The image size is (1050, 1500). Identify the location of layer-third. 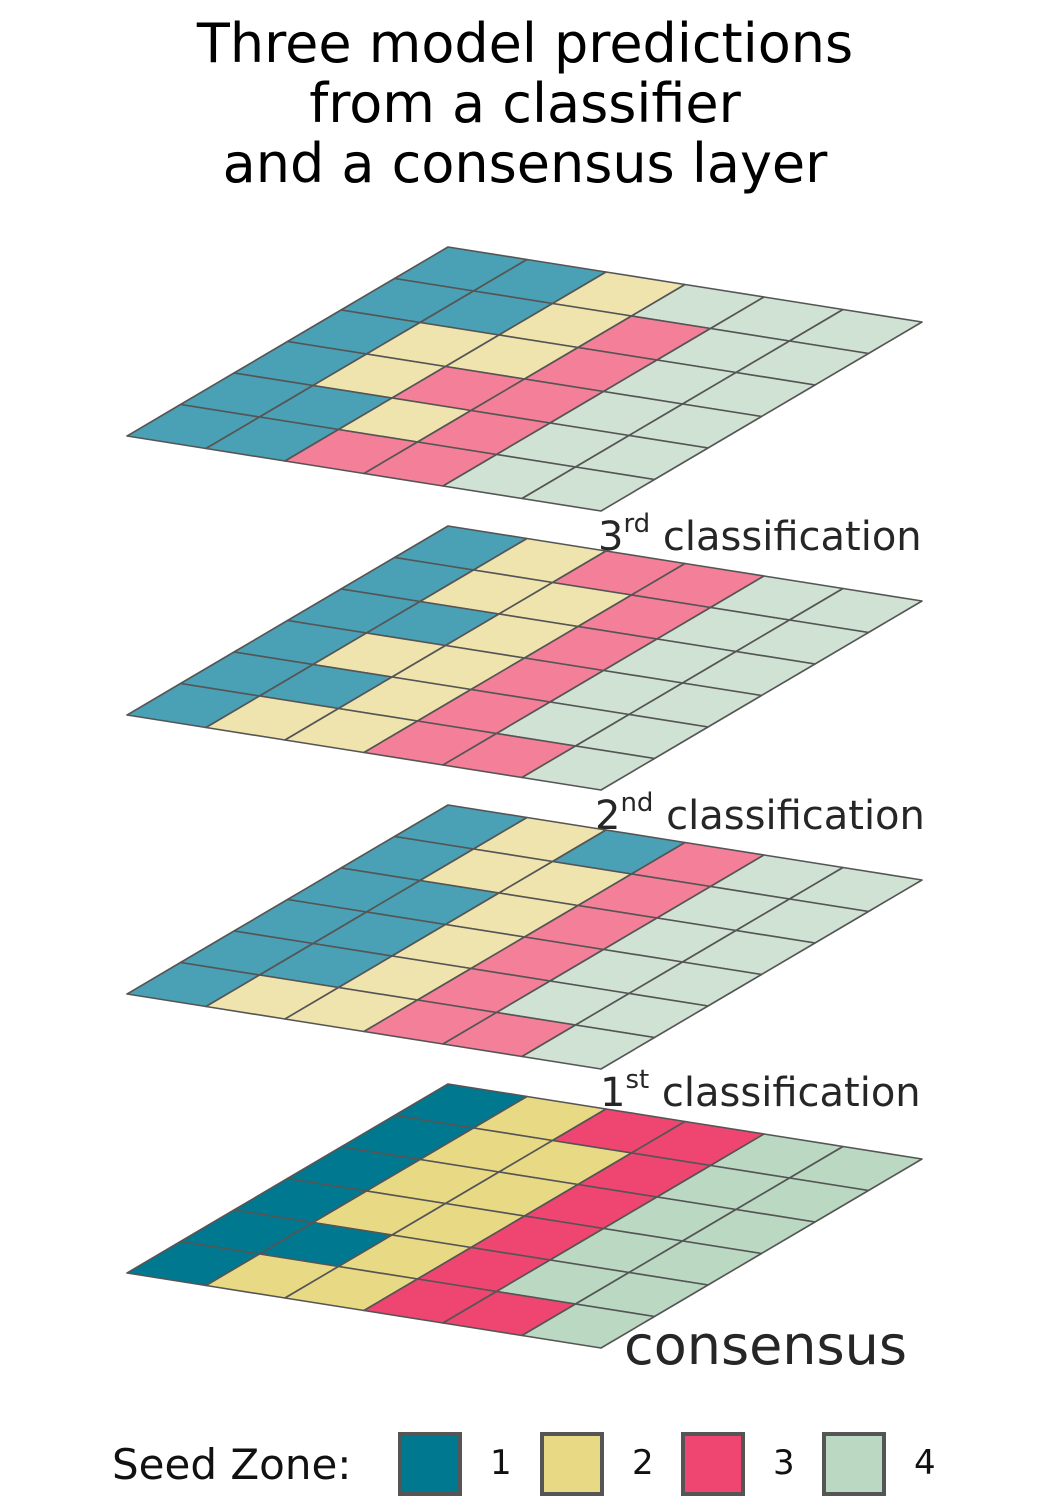
(524, 379).